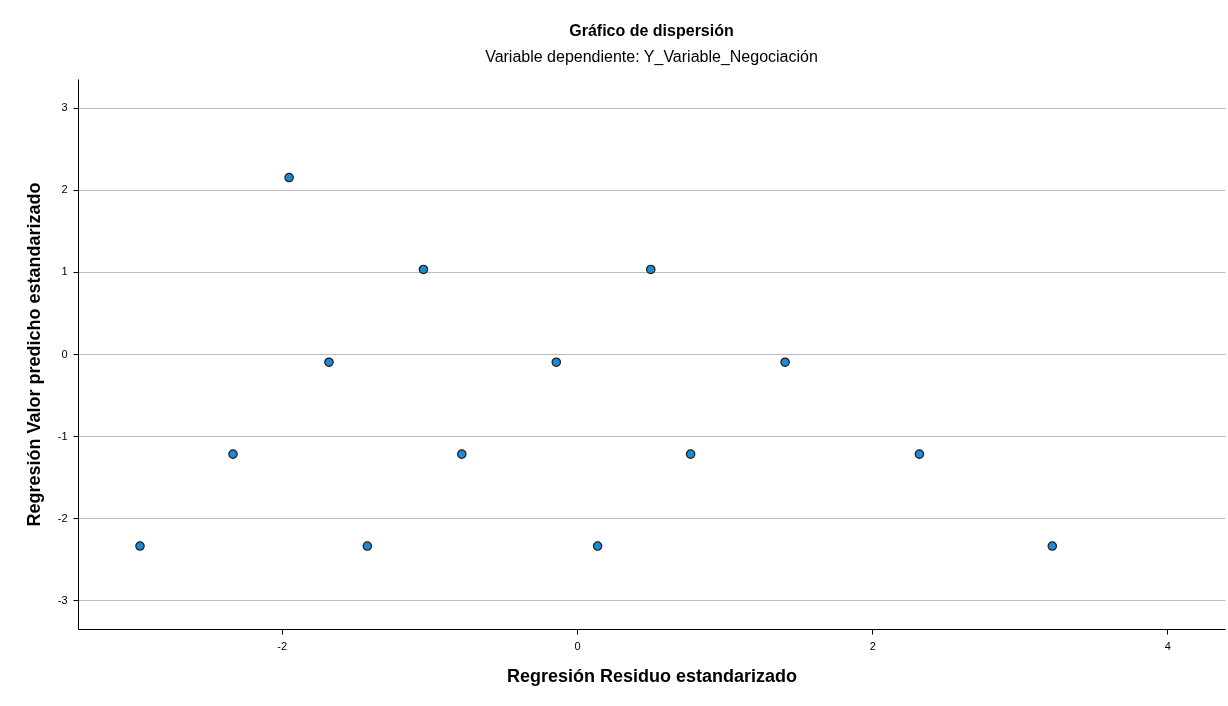  I want to click on y-tick-label: 0, so click(64, 353).